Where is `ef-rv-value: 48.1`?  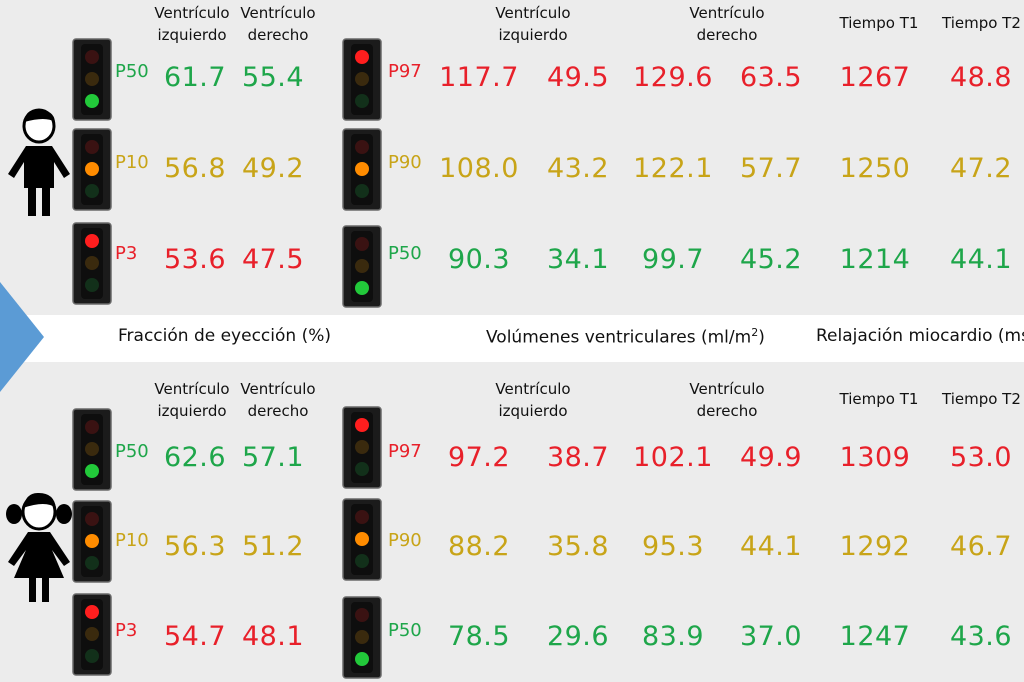
ef-rv-value: 48.1 is located at coordinates (273, 636).